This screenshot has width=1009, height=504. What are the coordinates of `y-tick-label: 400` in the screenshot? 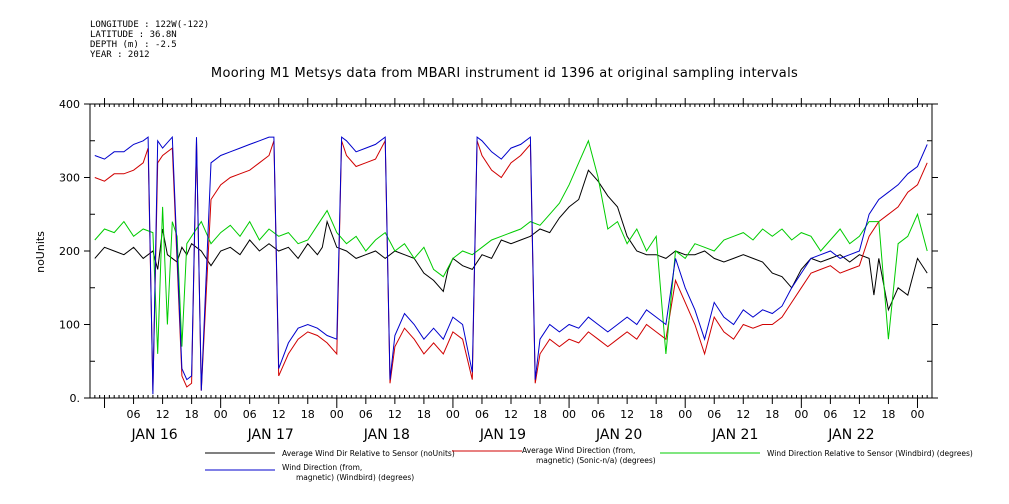 It's located at (69, 104).